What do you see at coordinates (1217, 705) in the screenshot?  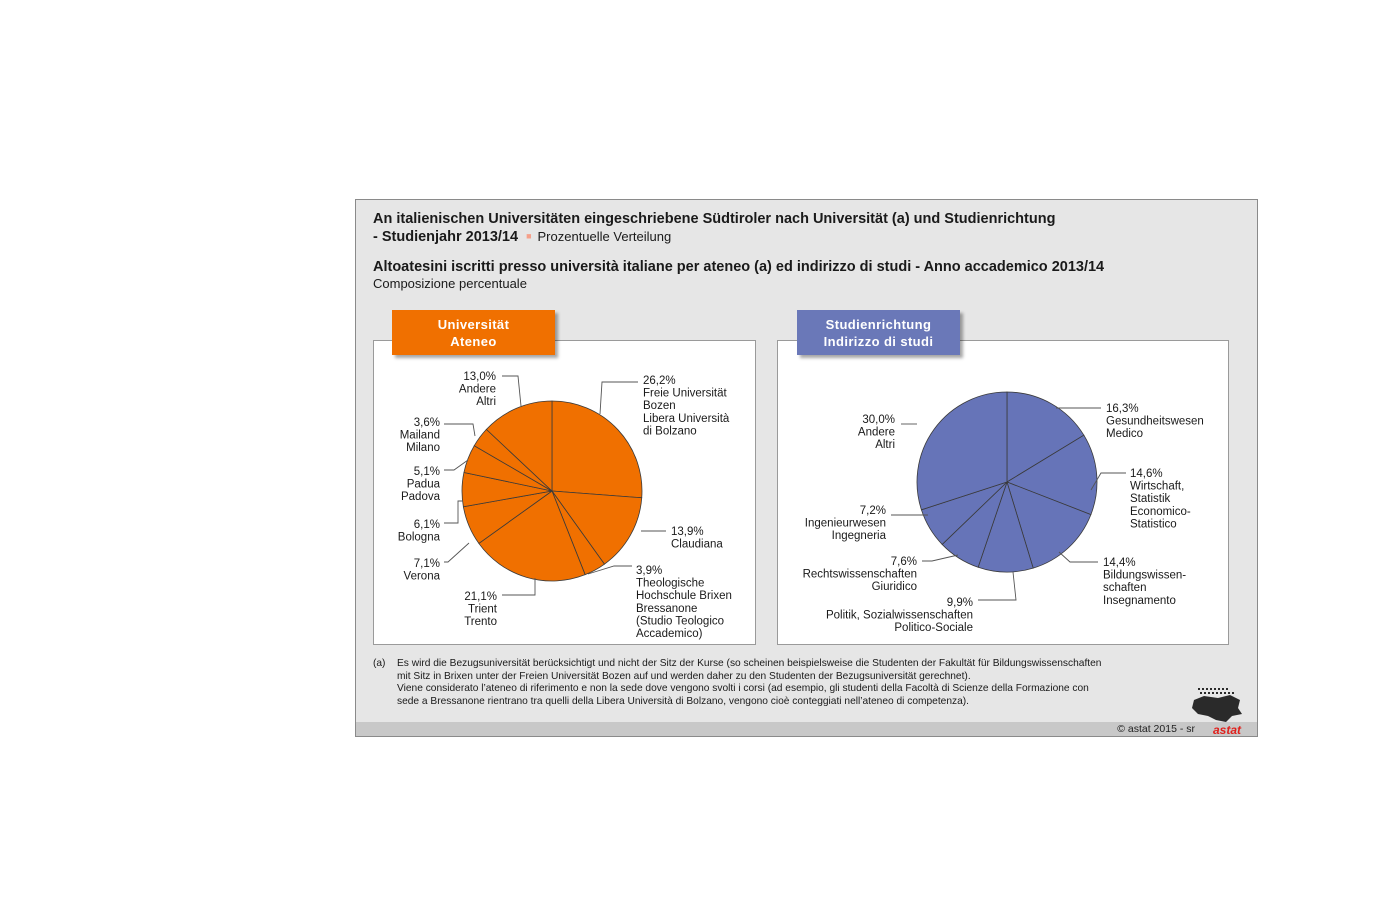 I see `astat-logo-icon` at bounding box center [1217, 705].